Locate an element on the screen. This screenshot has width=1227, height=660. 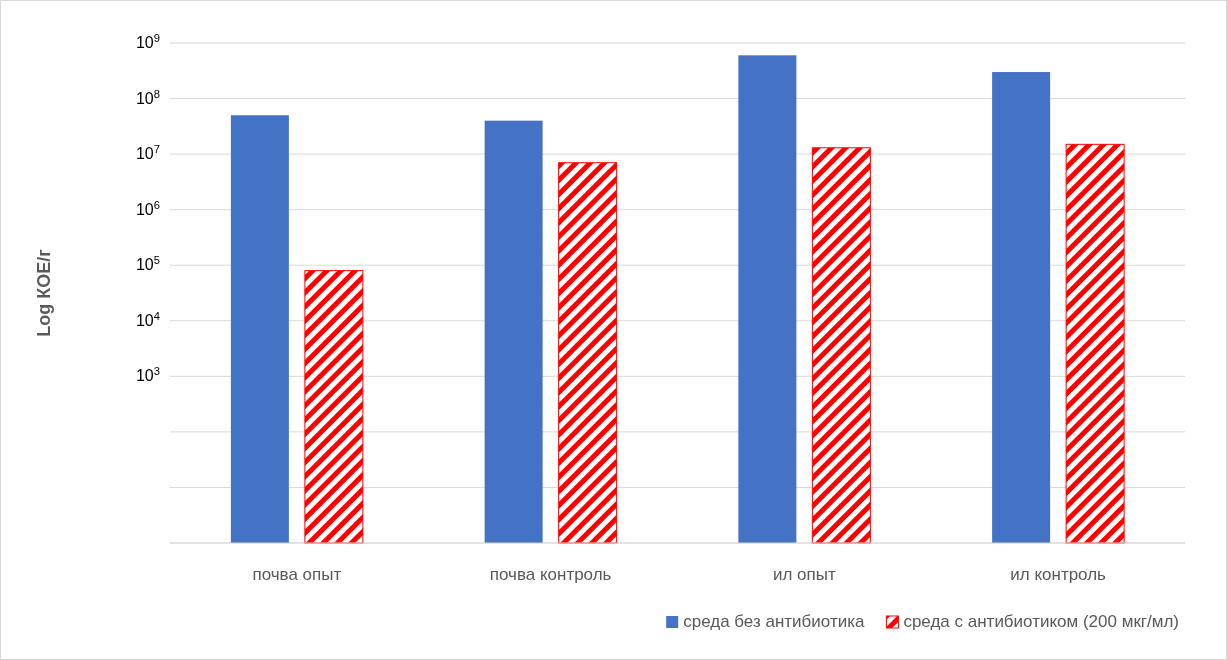
y-tick-label: 10$^{6}$ is located at coordinates (147, 208).